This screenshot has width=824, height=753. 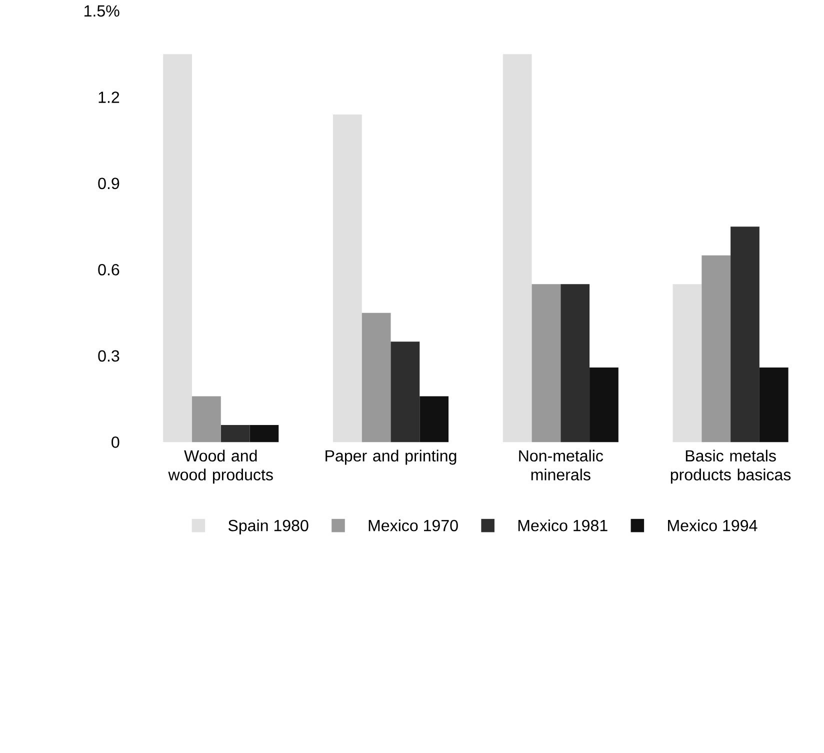 I want to click on y-tick-label: 0.9, so click(x=109, y=184).